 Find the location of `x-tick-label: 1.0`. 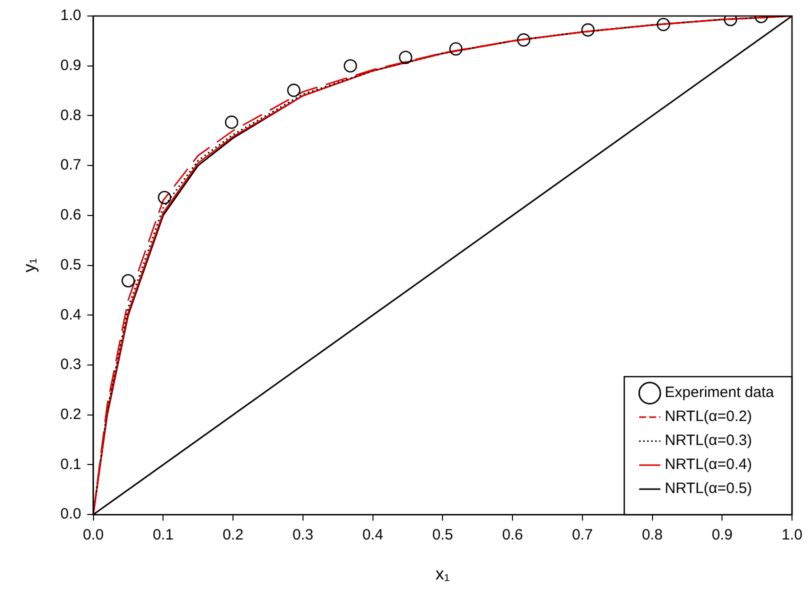

x-tick-label: 1.0 is located at coordinates (792, 535).